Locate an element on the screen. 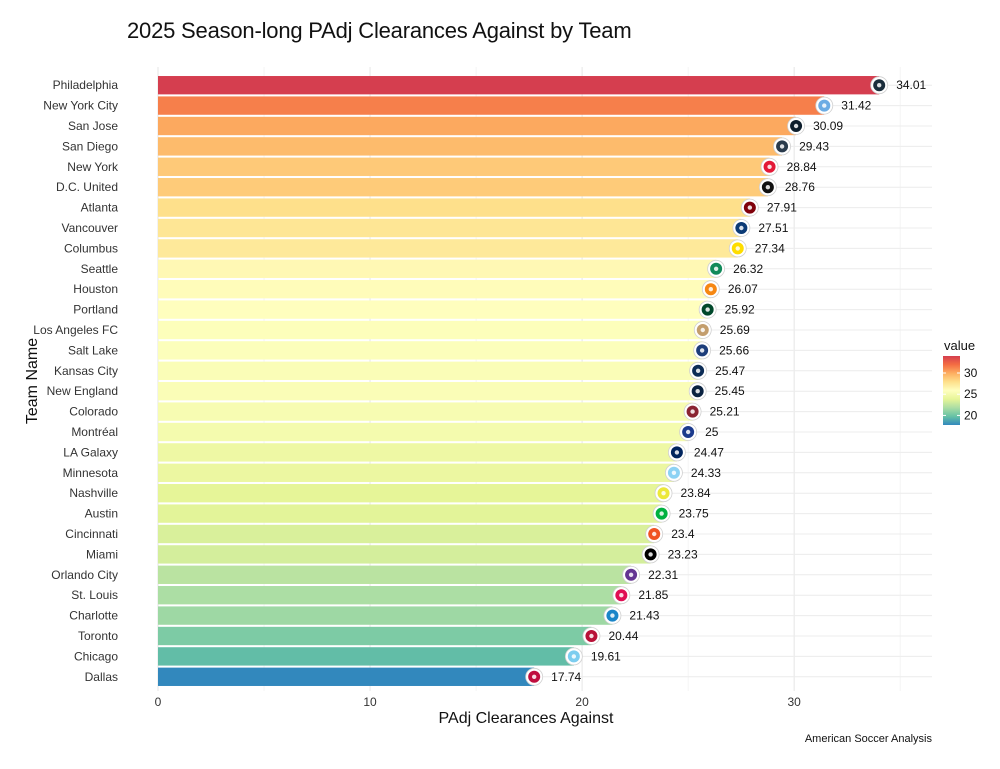 The width and height of the screenshot is (1000, 769). value-label: 25.69 is located at coordinates (735, 330).